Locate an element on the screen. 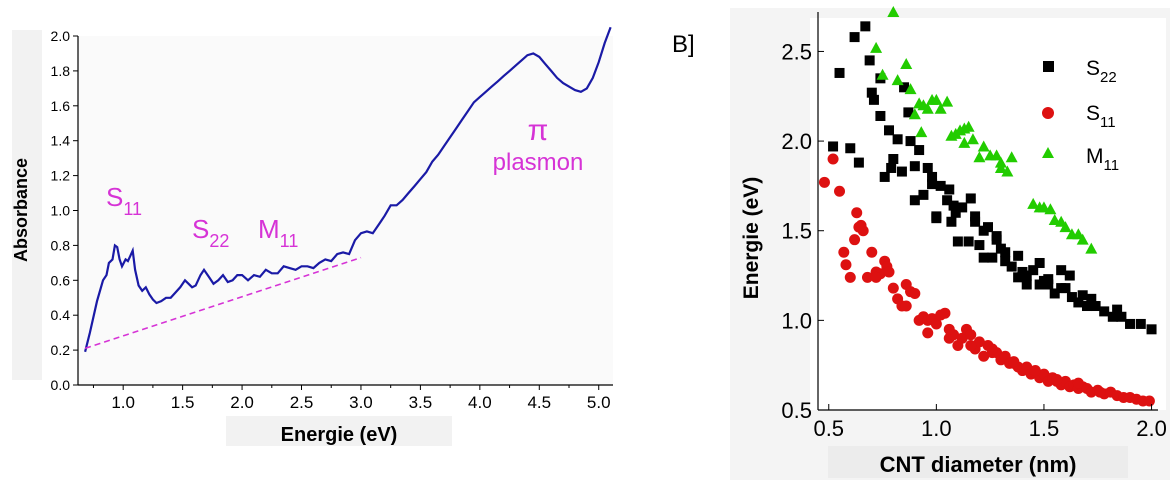 Image resolution: width=1170 pixels, height=480 pixels. panel-a-xtick-label: 1.0 is located at coordinates (123, 402).